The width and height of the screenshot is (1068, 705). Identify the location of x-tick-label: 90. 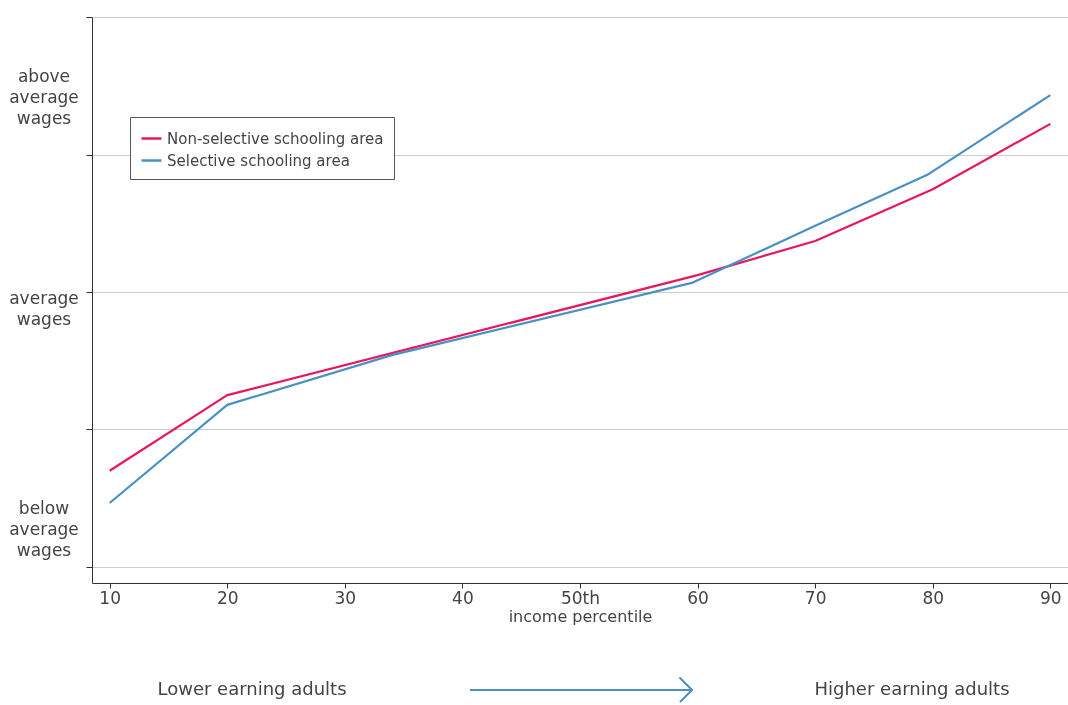
(1051, 597).